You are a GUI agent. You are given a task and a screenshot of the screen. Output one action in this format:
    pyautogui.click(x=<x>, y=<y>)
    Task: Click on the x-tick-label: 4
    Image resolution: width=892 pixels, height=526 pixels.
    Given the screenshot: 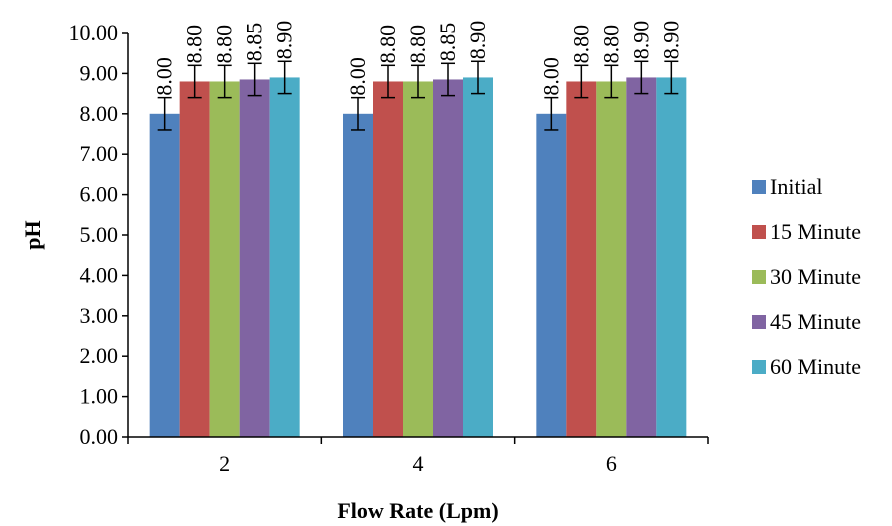 What is the action you would take?
    pyautogui.click(x=418, y=463)
    